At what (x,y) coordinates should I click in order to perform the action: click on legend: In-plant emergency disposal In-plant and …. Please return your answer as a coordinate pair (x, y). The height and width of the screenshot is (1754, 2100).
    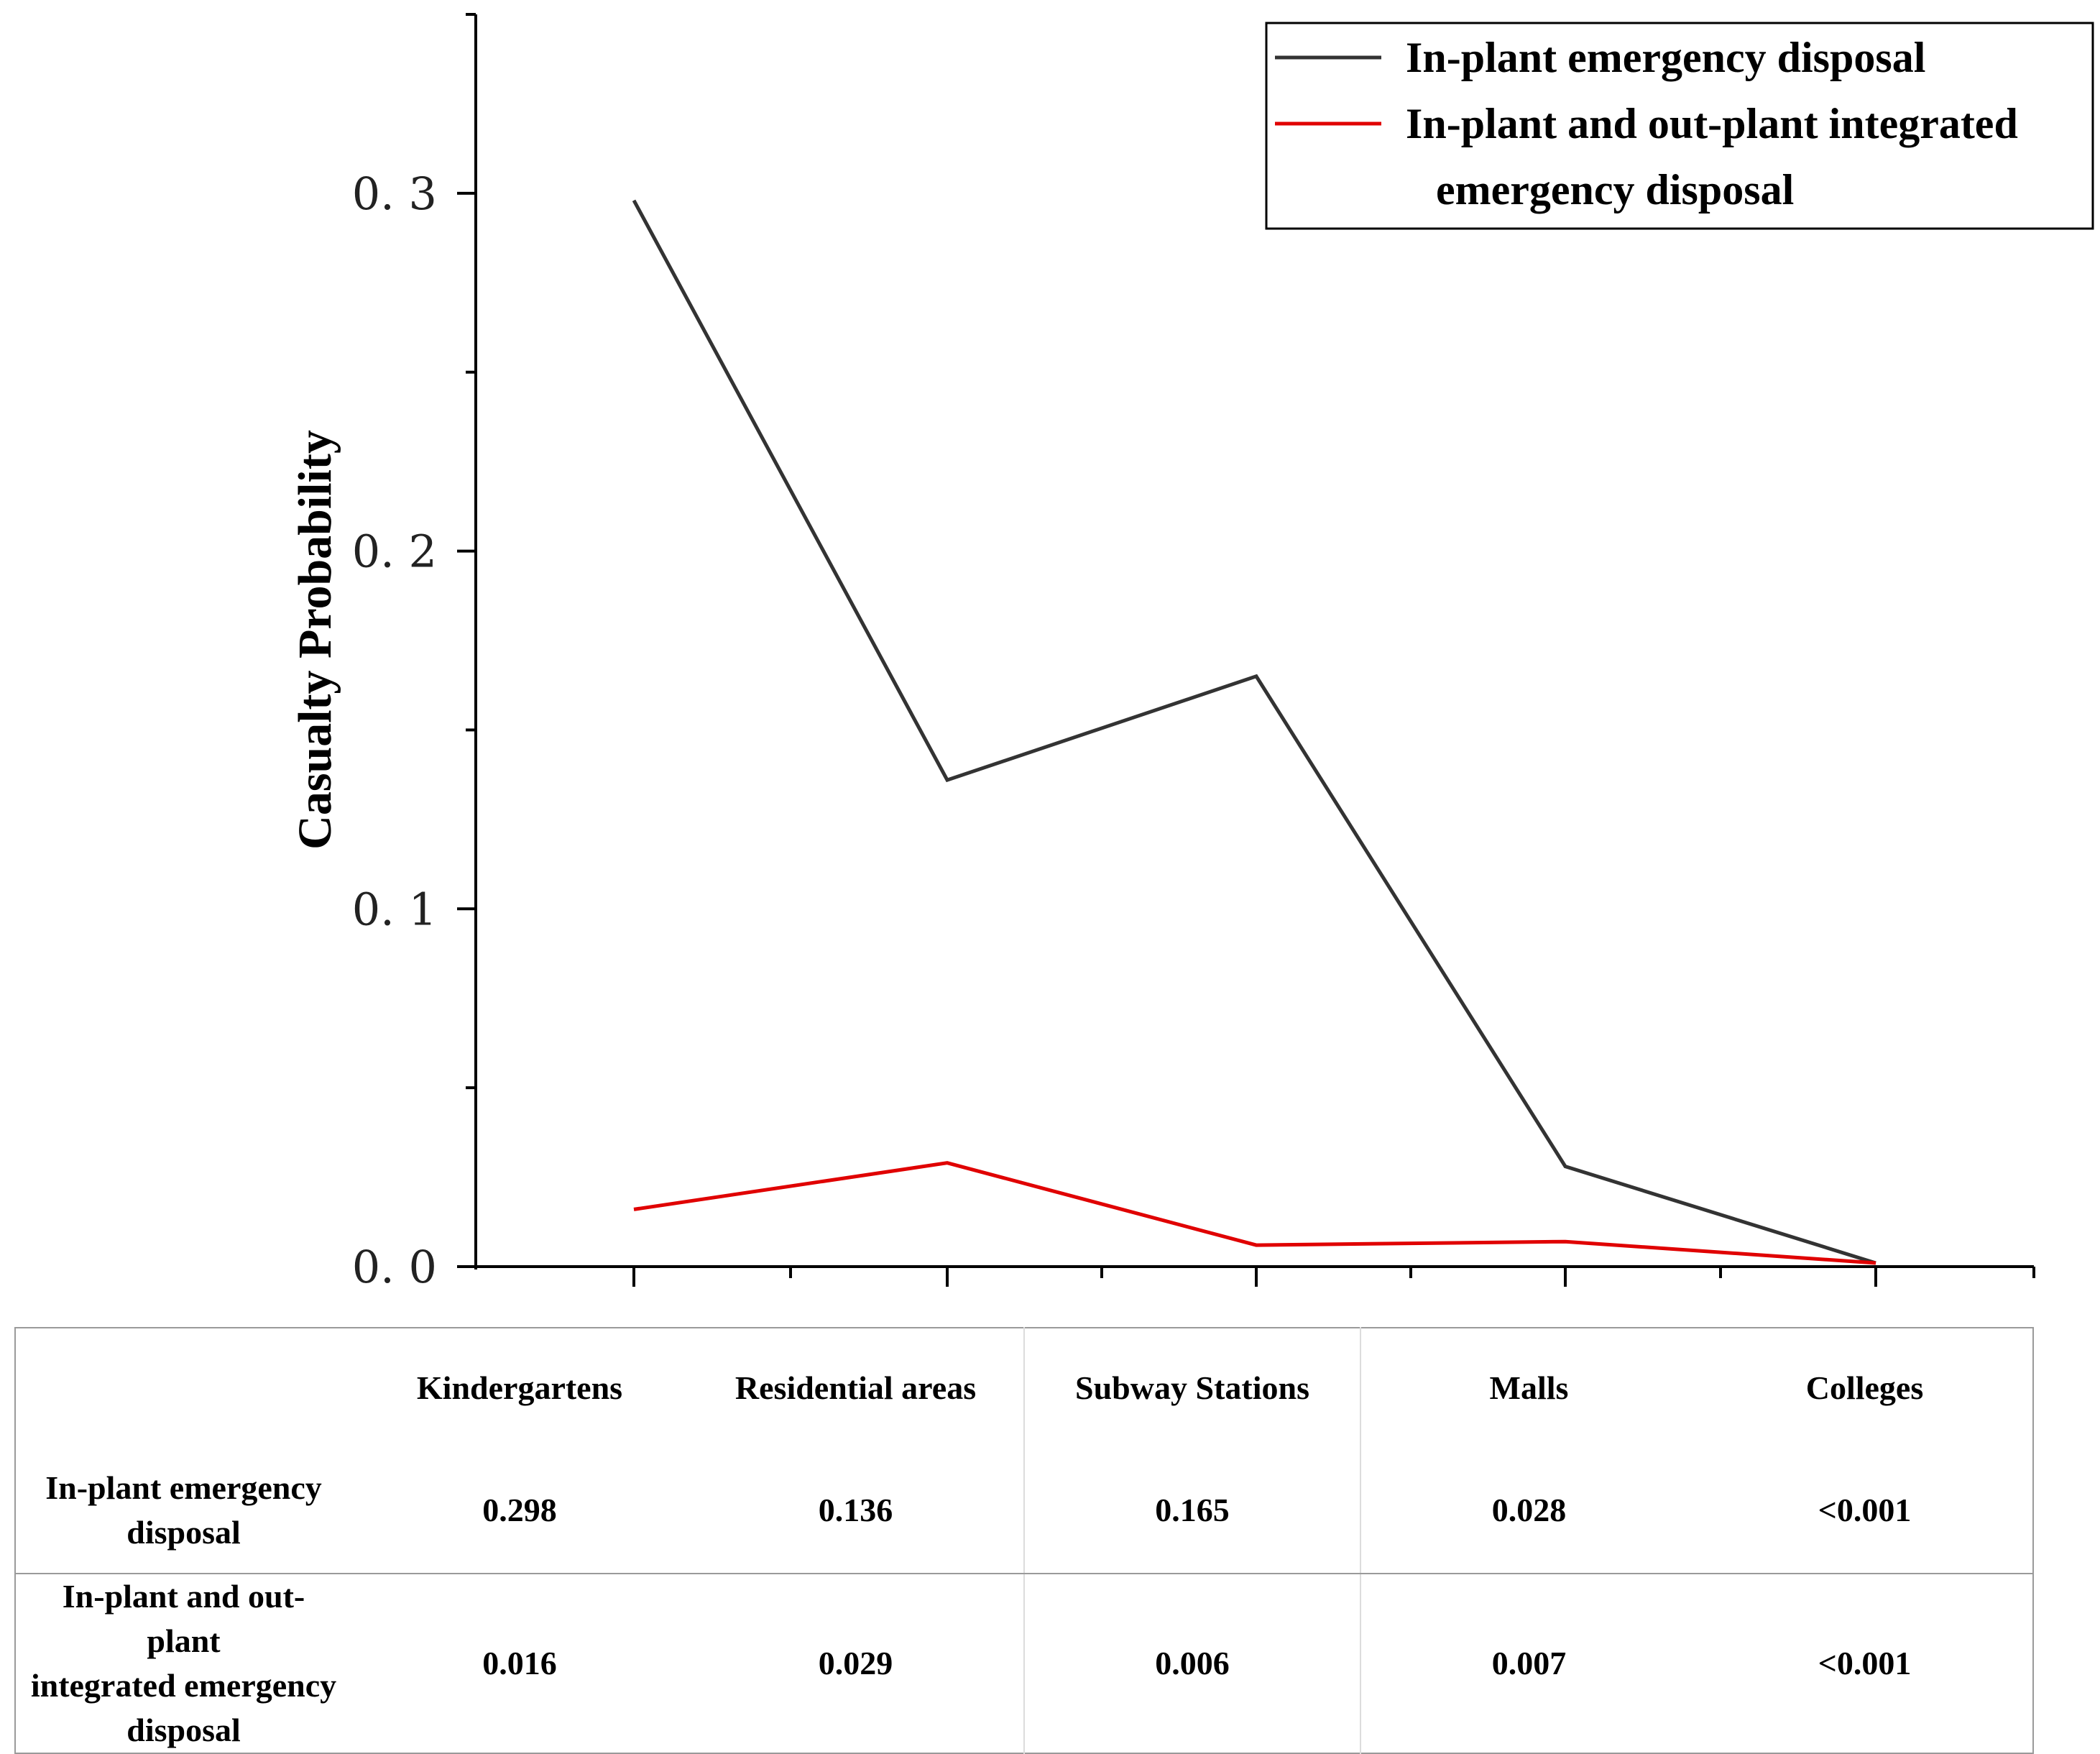
    Looking at the image, I should click on (1679, 126).